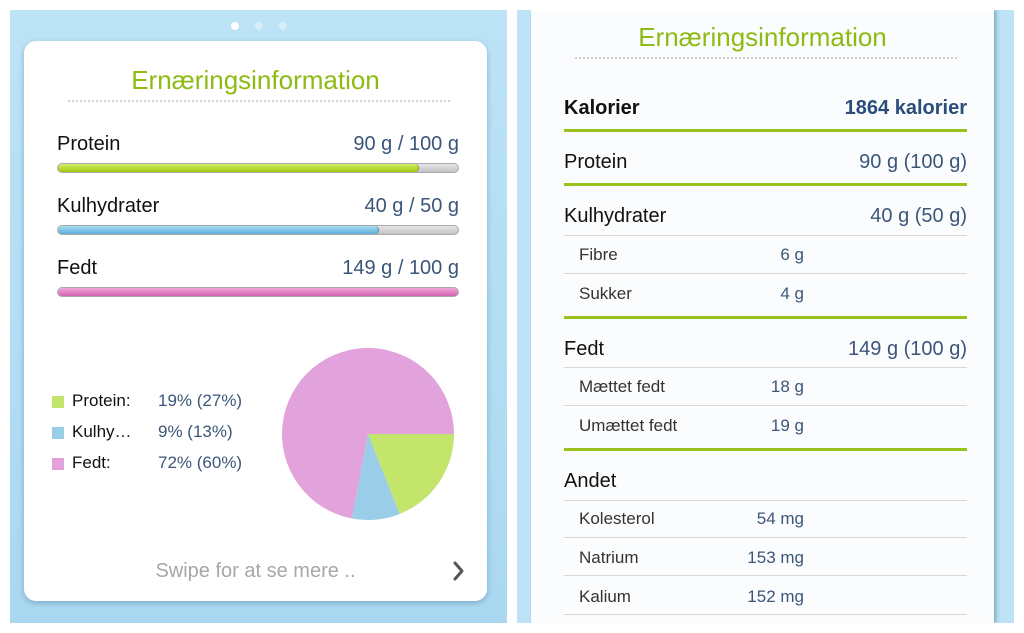 The width and height of the screenshot is (1024, 633). Describe the element at coordinates (792, 254) in the screenshot. I see `sub-value: 6 g` at that location.